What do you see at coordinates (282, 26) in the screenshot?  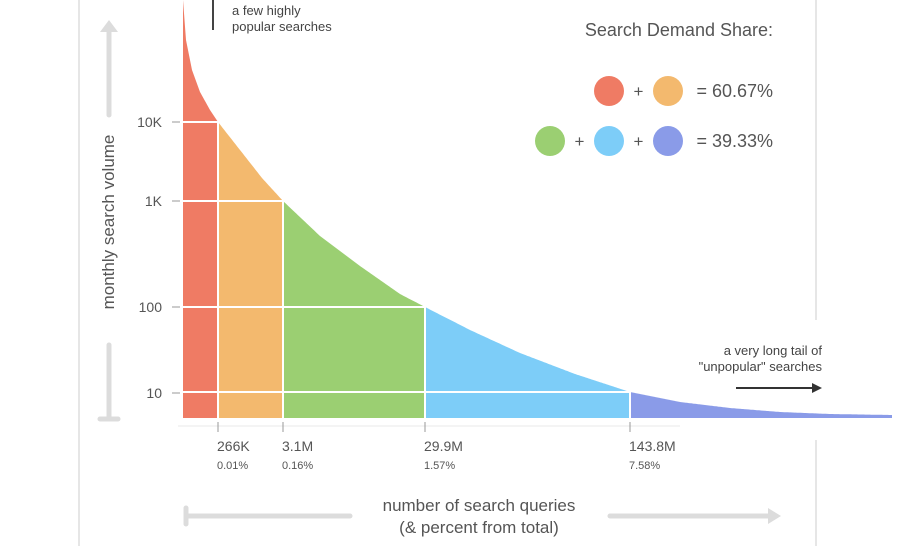 I see `head-annotation-line2: popular searches` at bounding box center [282, 26].